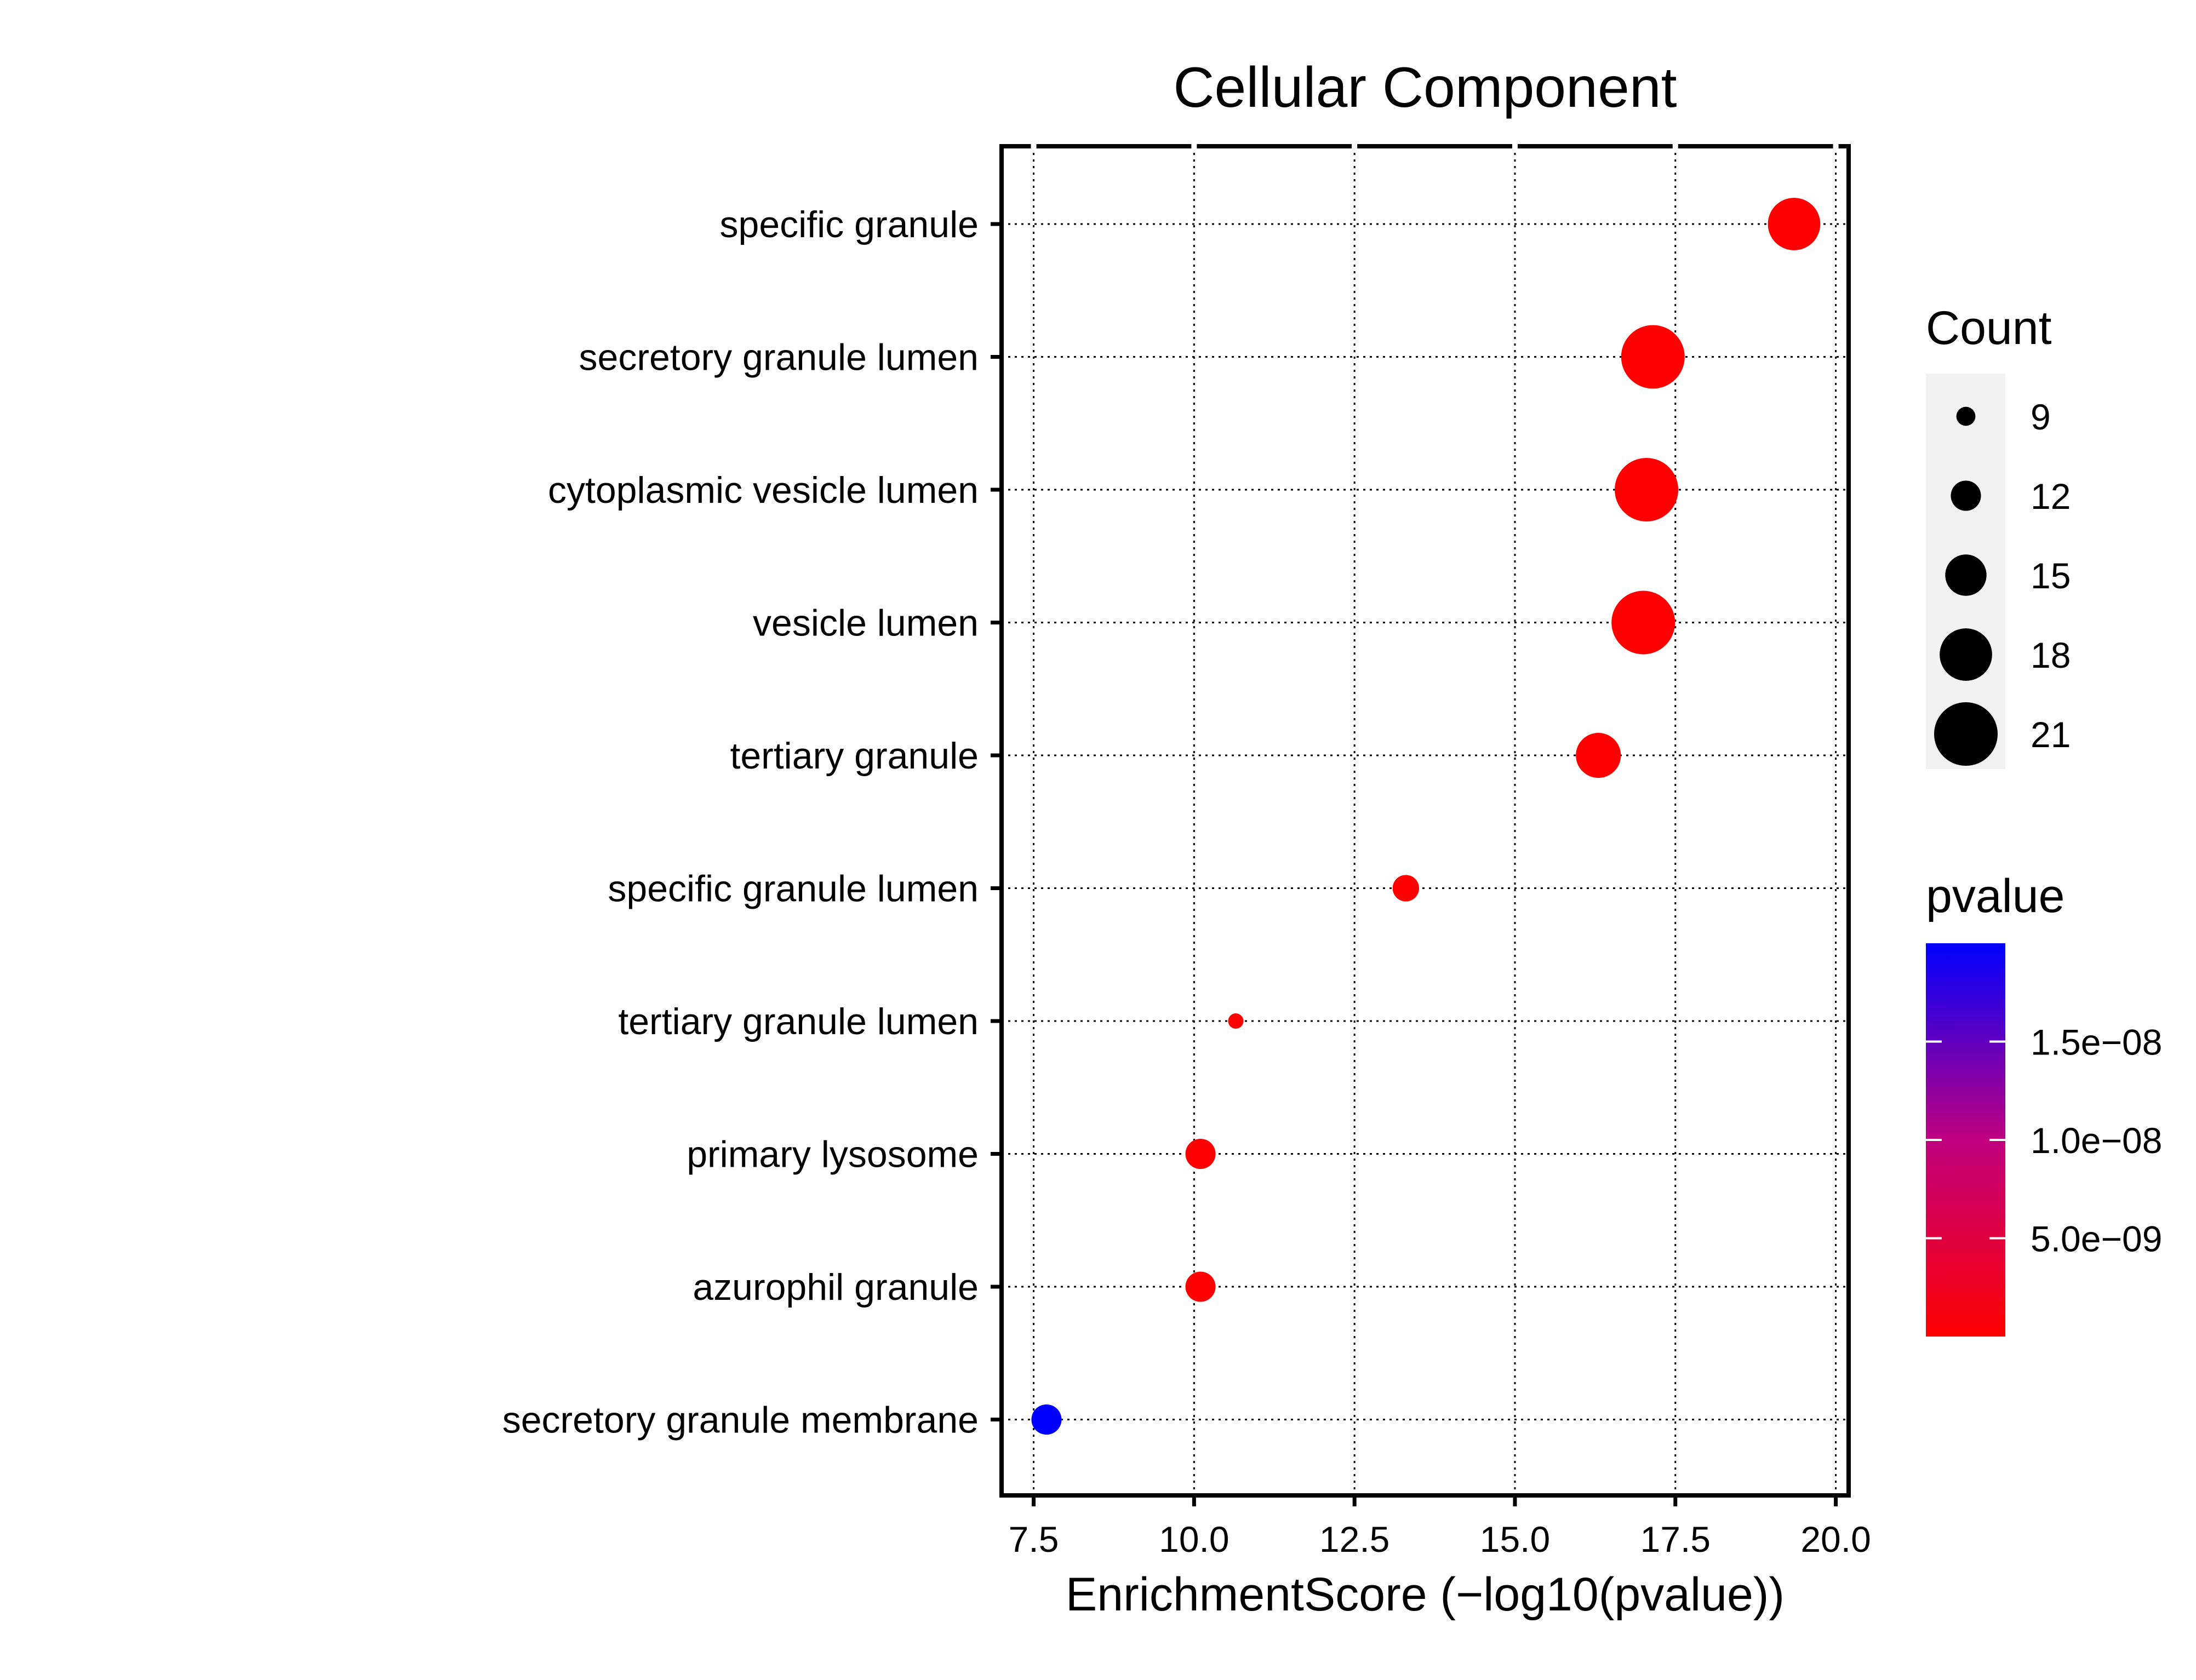  I want to click on size-legend-label: 21, so click(2051, 734).